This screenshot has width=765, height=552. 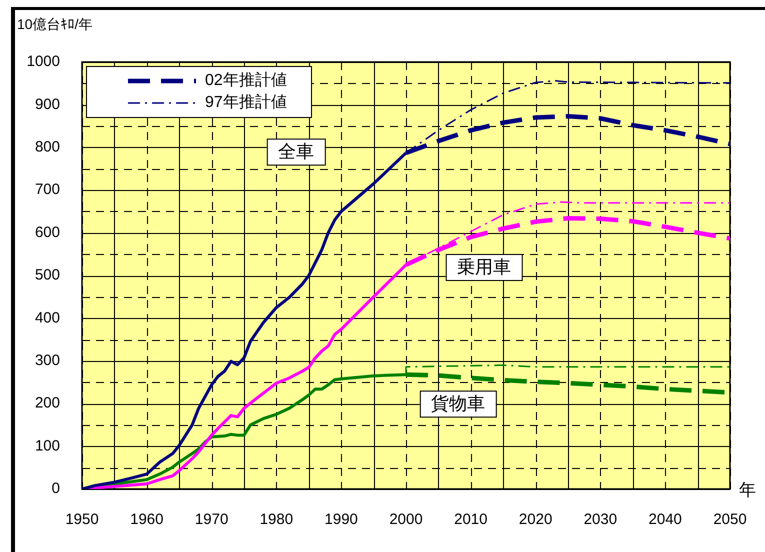 What do you see at coordinates (471, 519) in the screenshot?
I see `x-tick-label: 2010` at bounding box center [471, 519].